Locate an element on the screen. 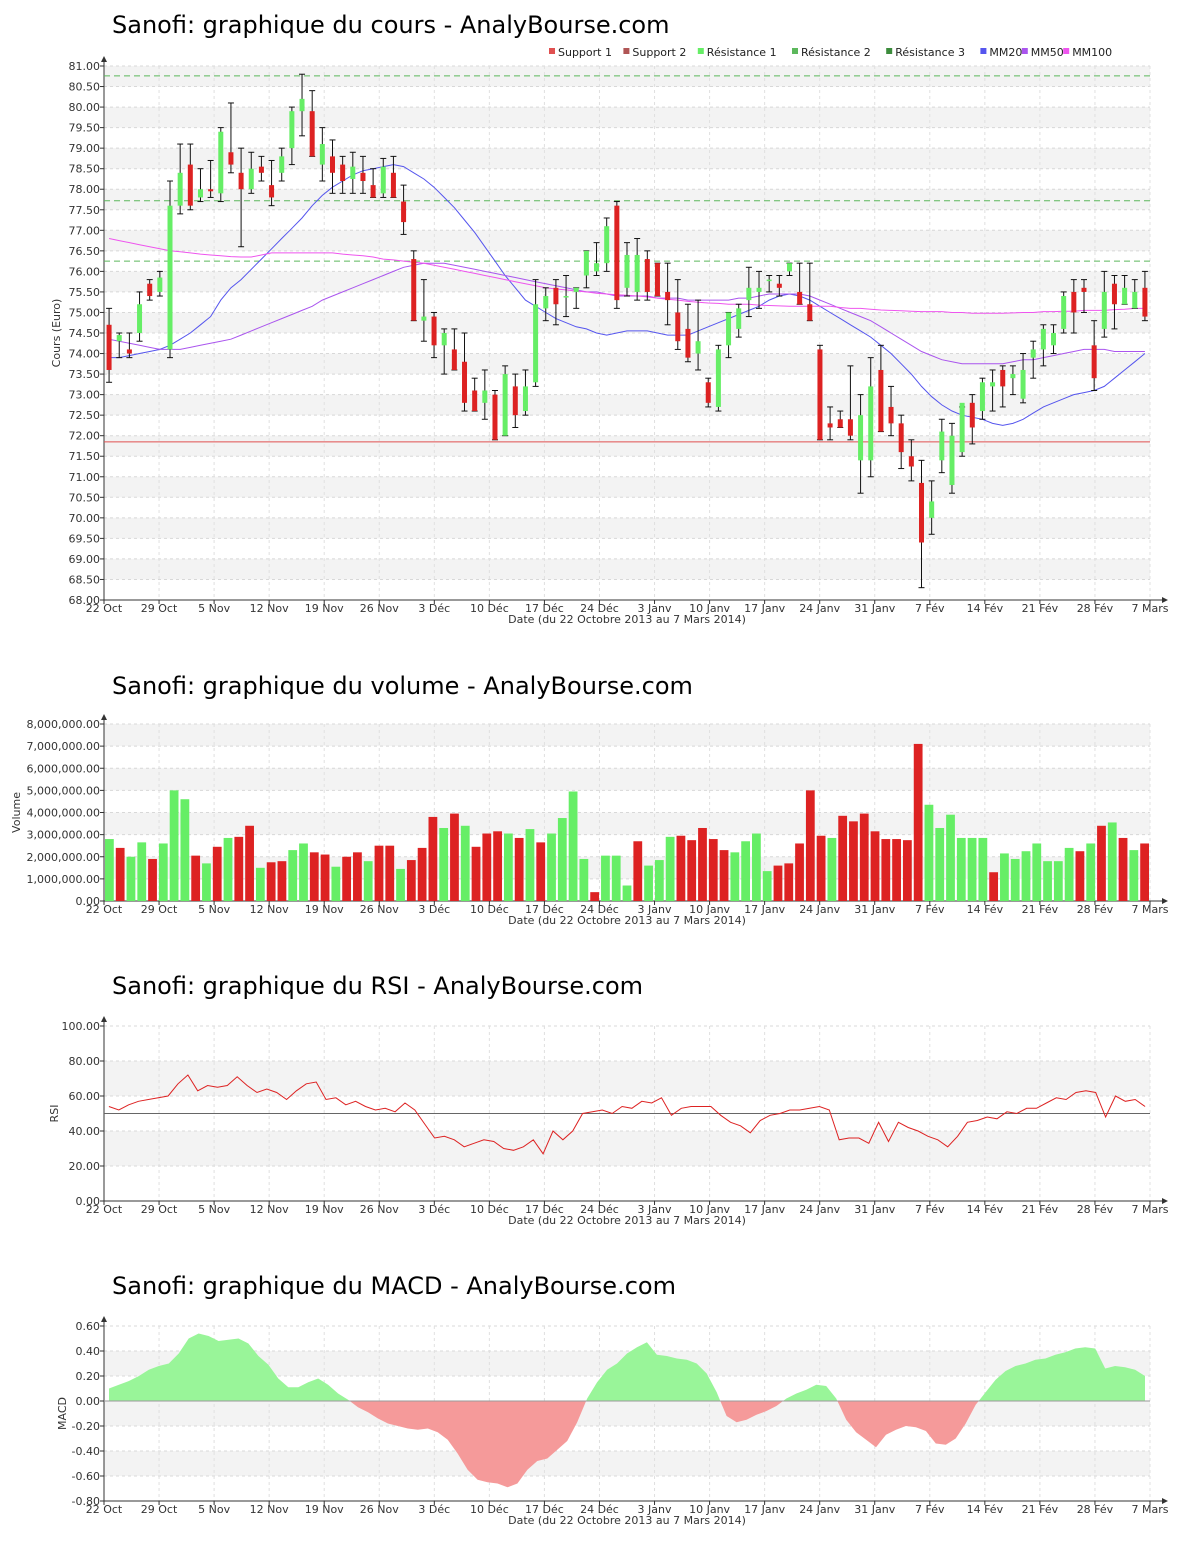 Image resolution: width=1200 pixels, height=1550 pixels. x-tick-label: 21 Fév is located at coordinates (1040, 608).